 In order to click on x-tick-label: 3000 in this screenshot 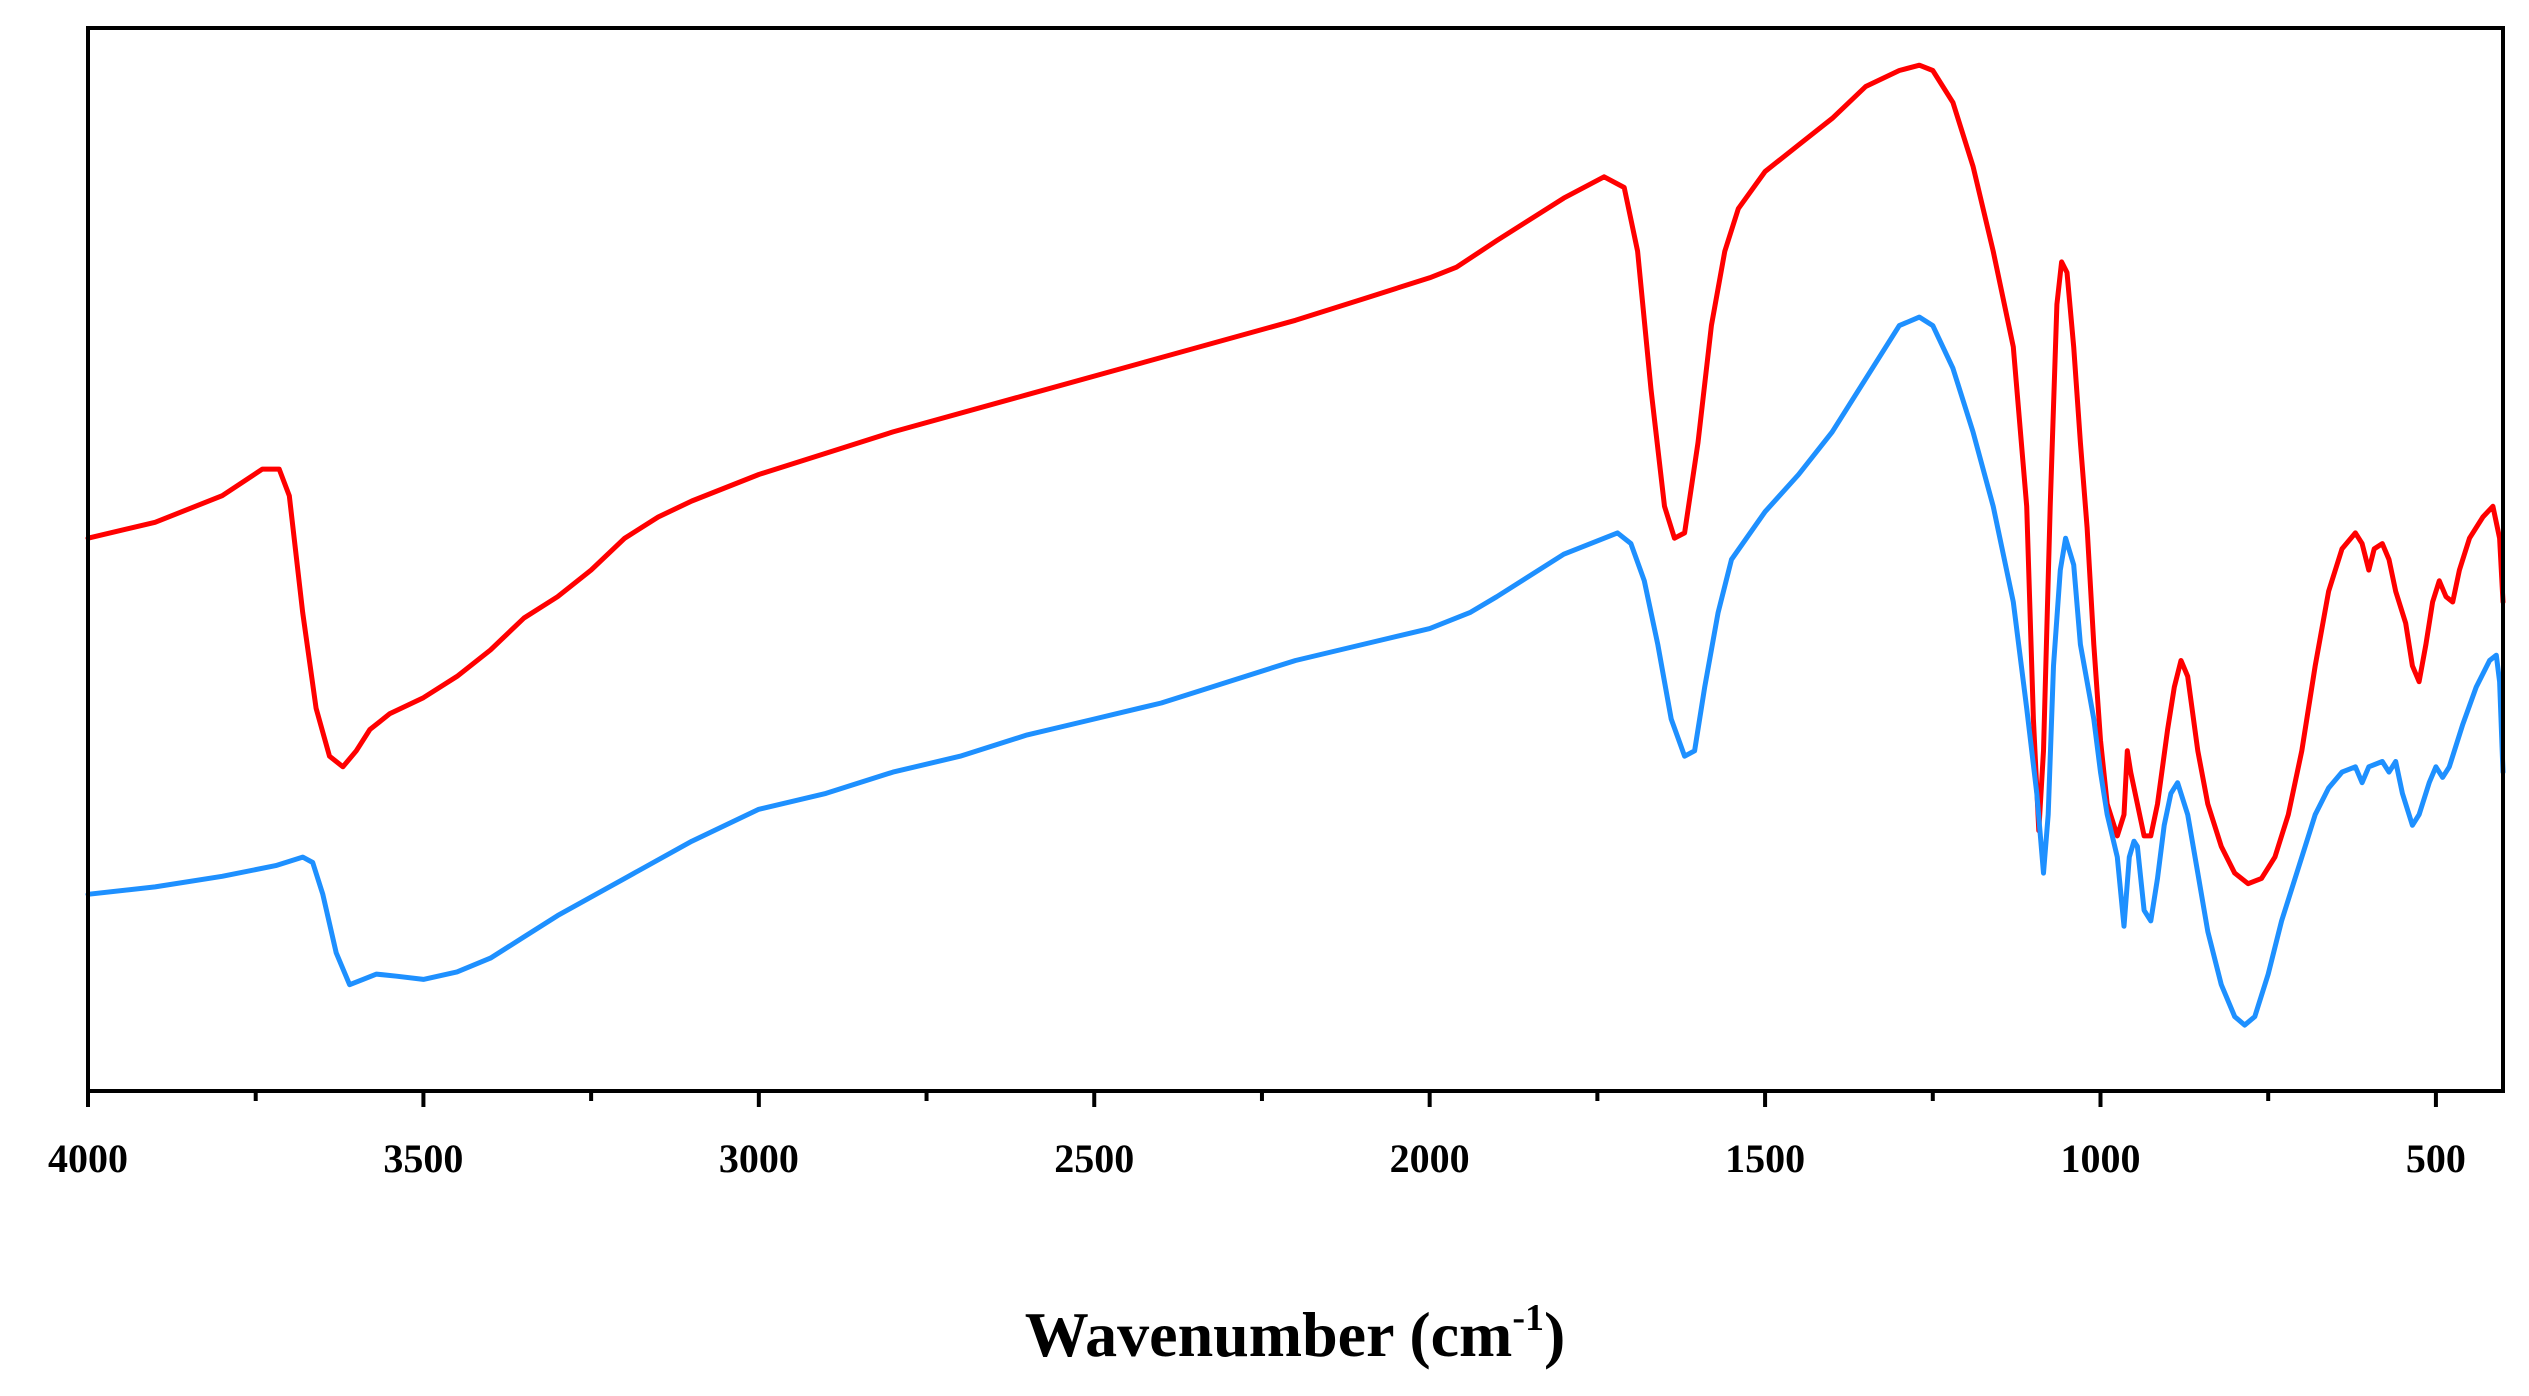, I will do `click(759, 1158)`.